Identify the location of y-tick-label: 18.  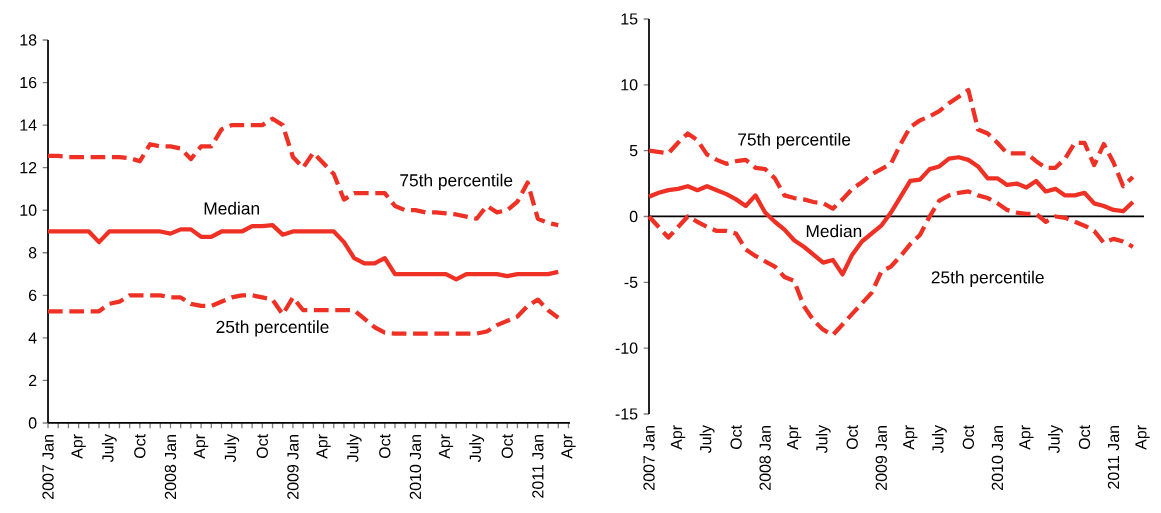
(28, 40).